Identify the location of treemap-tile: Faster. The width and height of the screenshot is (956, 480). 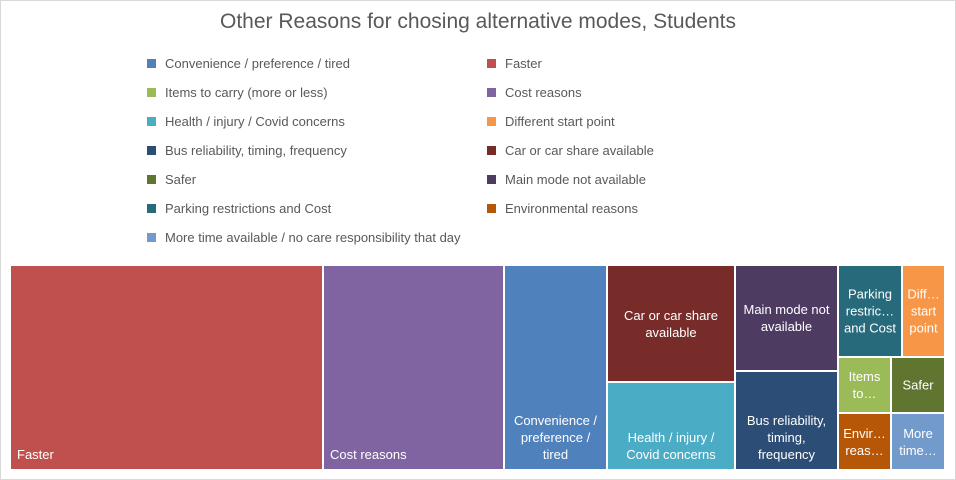
(166, 367).